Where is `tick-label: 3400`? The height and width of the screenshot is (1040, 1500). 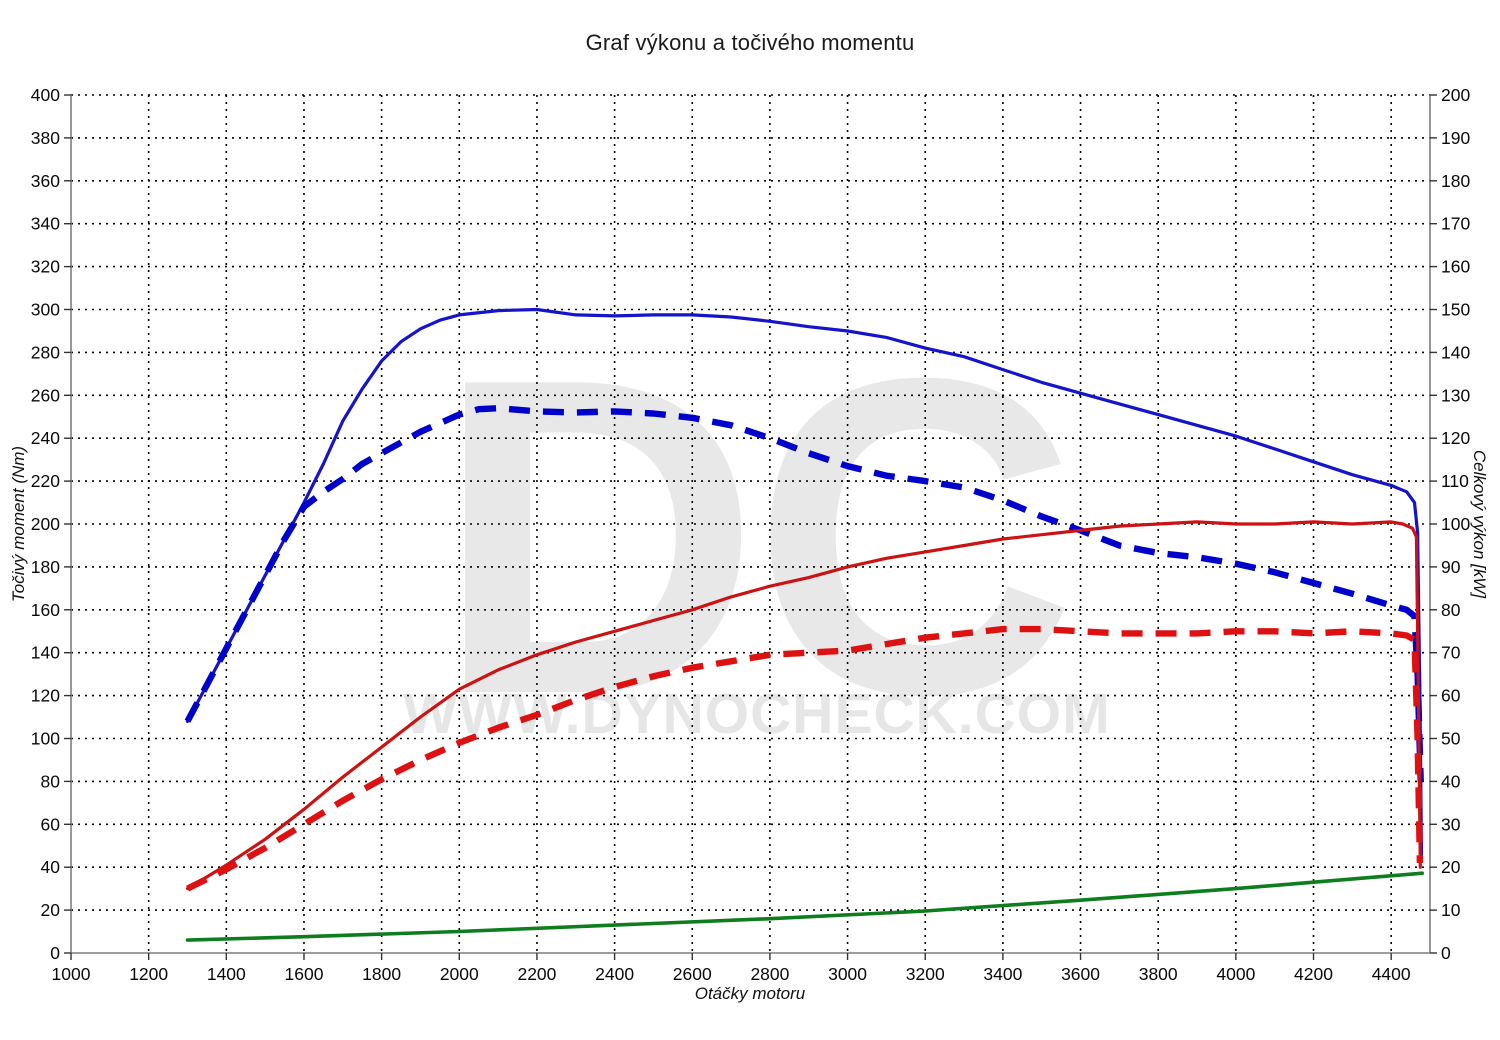 tick-label: 3400 is located at coordinates (1002, 974).